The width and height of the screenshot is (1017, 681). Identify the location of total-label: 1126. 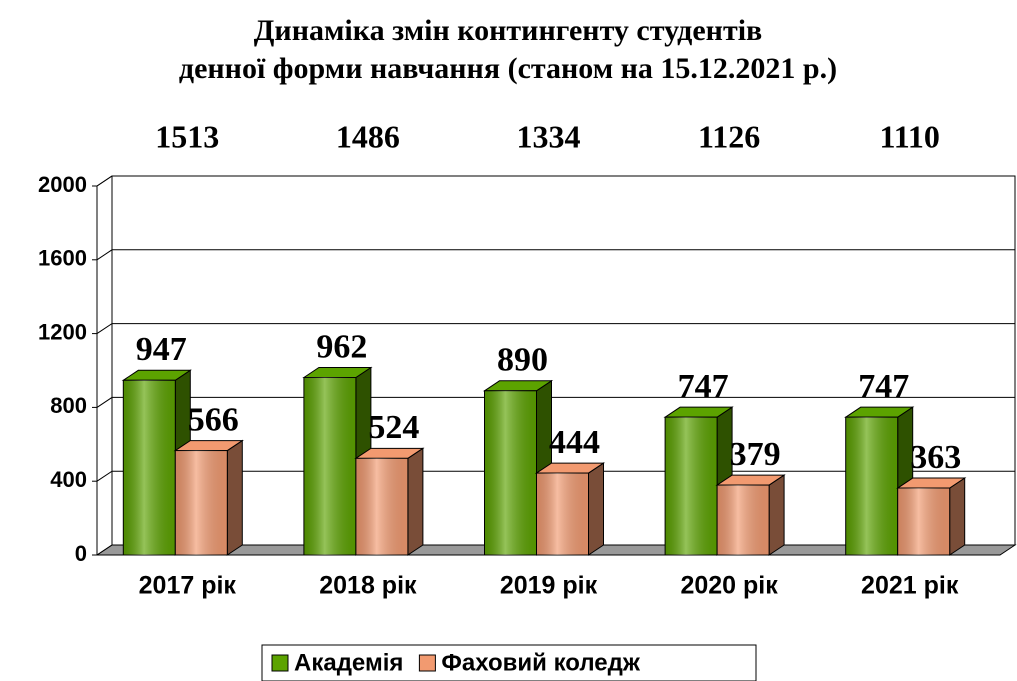
(729, 136).